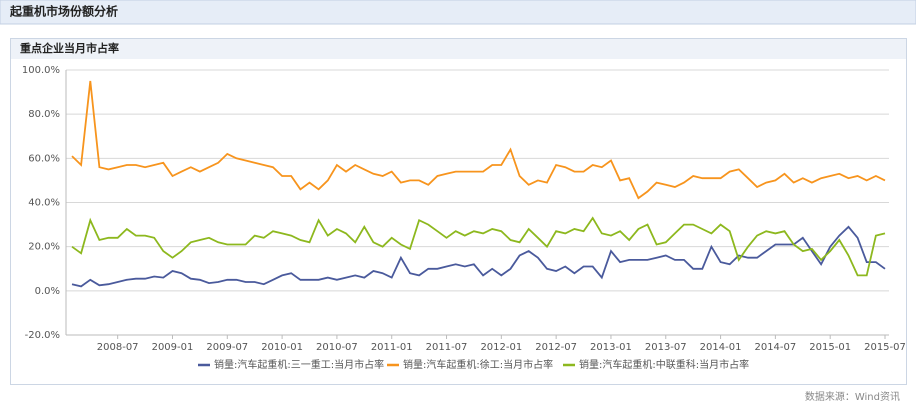 This screenshot has height=419, width=916. Describe the element at coordinates (458, 49) in the screenshot. I see `panel-header` at that location.